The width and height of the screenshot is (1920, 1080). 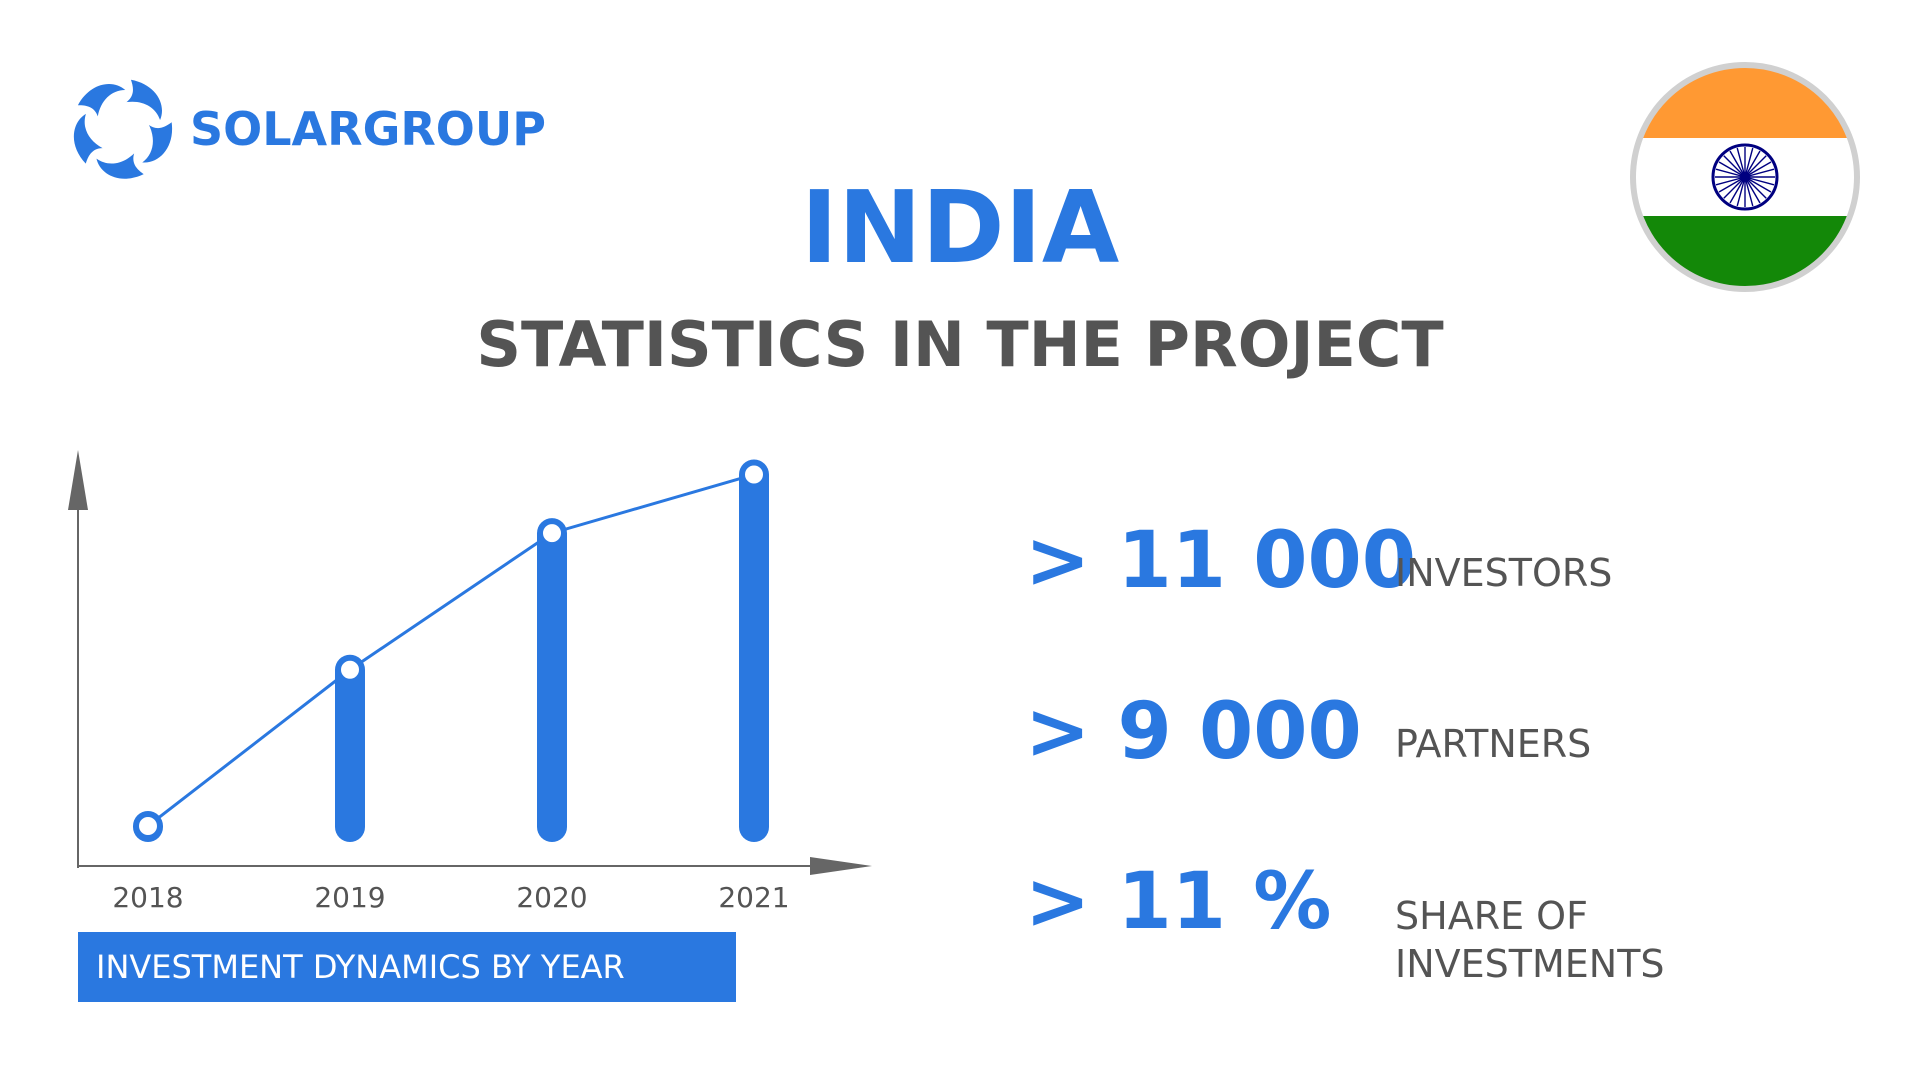 I want to click on stat-label: SHARE OF INVESTMENTS, so click(x=1530, y=940).